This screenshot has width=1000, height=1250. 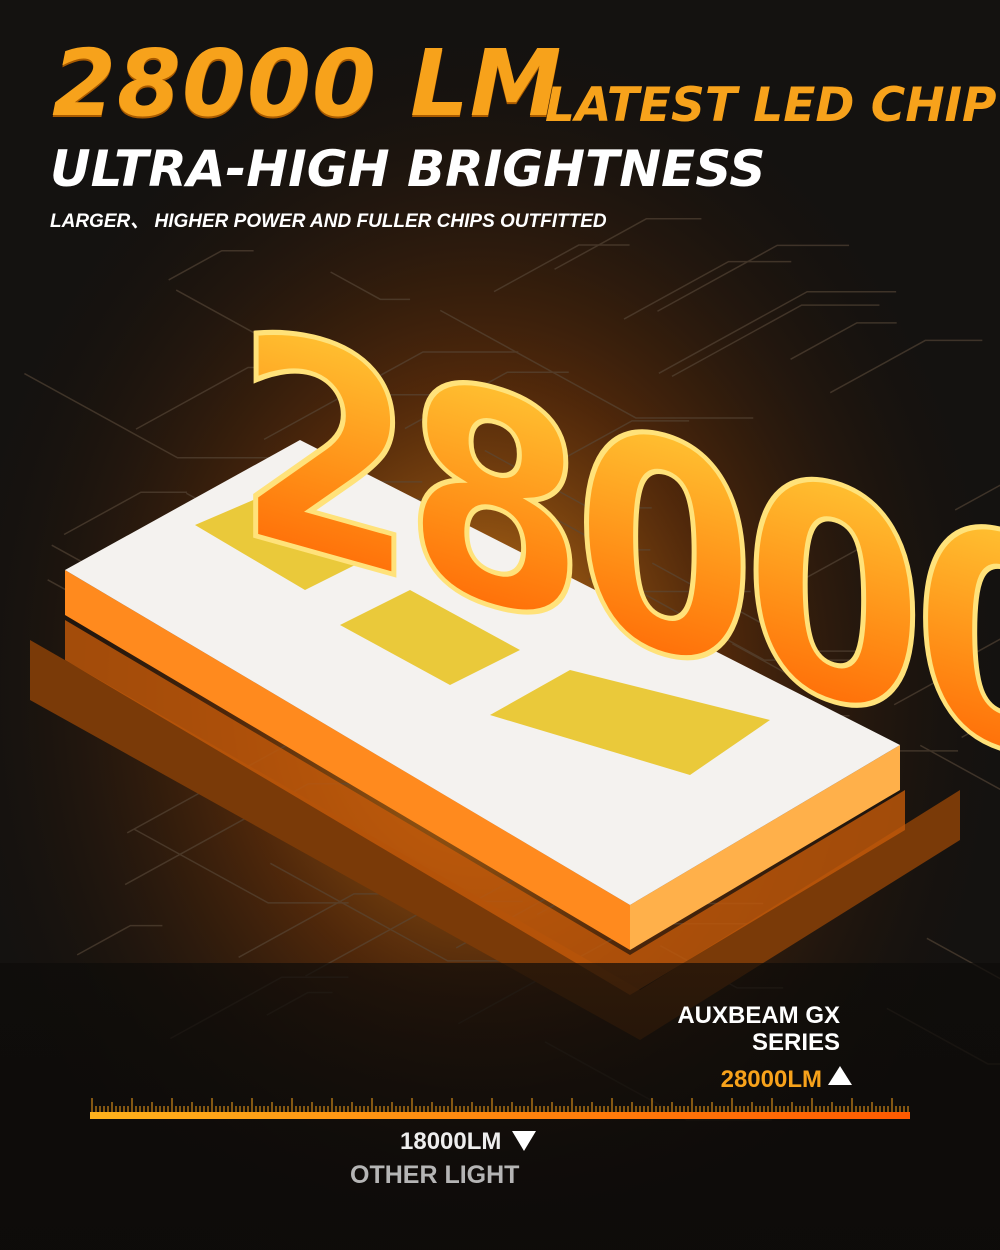 I want to click on other-lumens: 18000LM, so click(x=451, y=1141).